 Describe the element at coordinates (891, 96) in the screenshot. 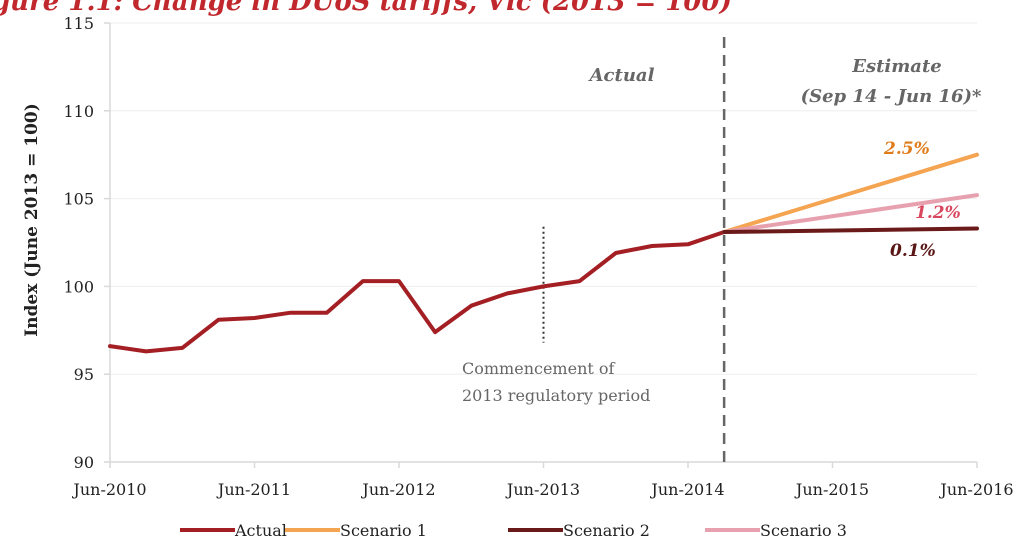

I see `estimate-period-annotation: (Sep 14 - Jun 16)*` at that location.